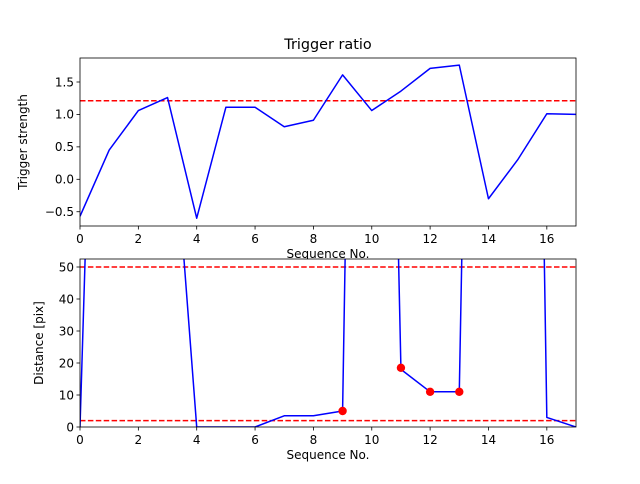  What do you see at coordinates (64, 82) in the screenshot?
I see `y-tick-label: 1.5` at bounding box center [64, 82].